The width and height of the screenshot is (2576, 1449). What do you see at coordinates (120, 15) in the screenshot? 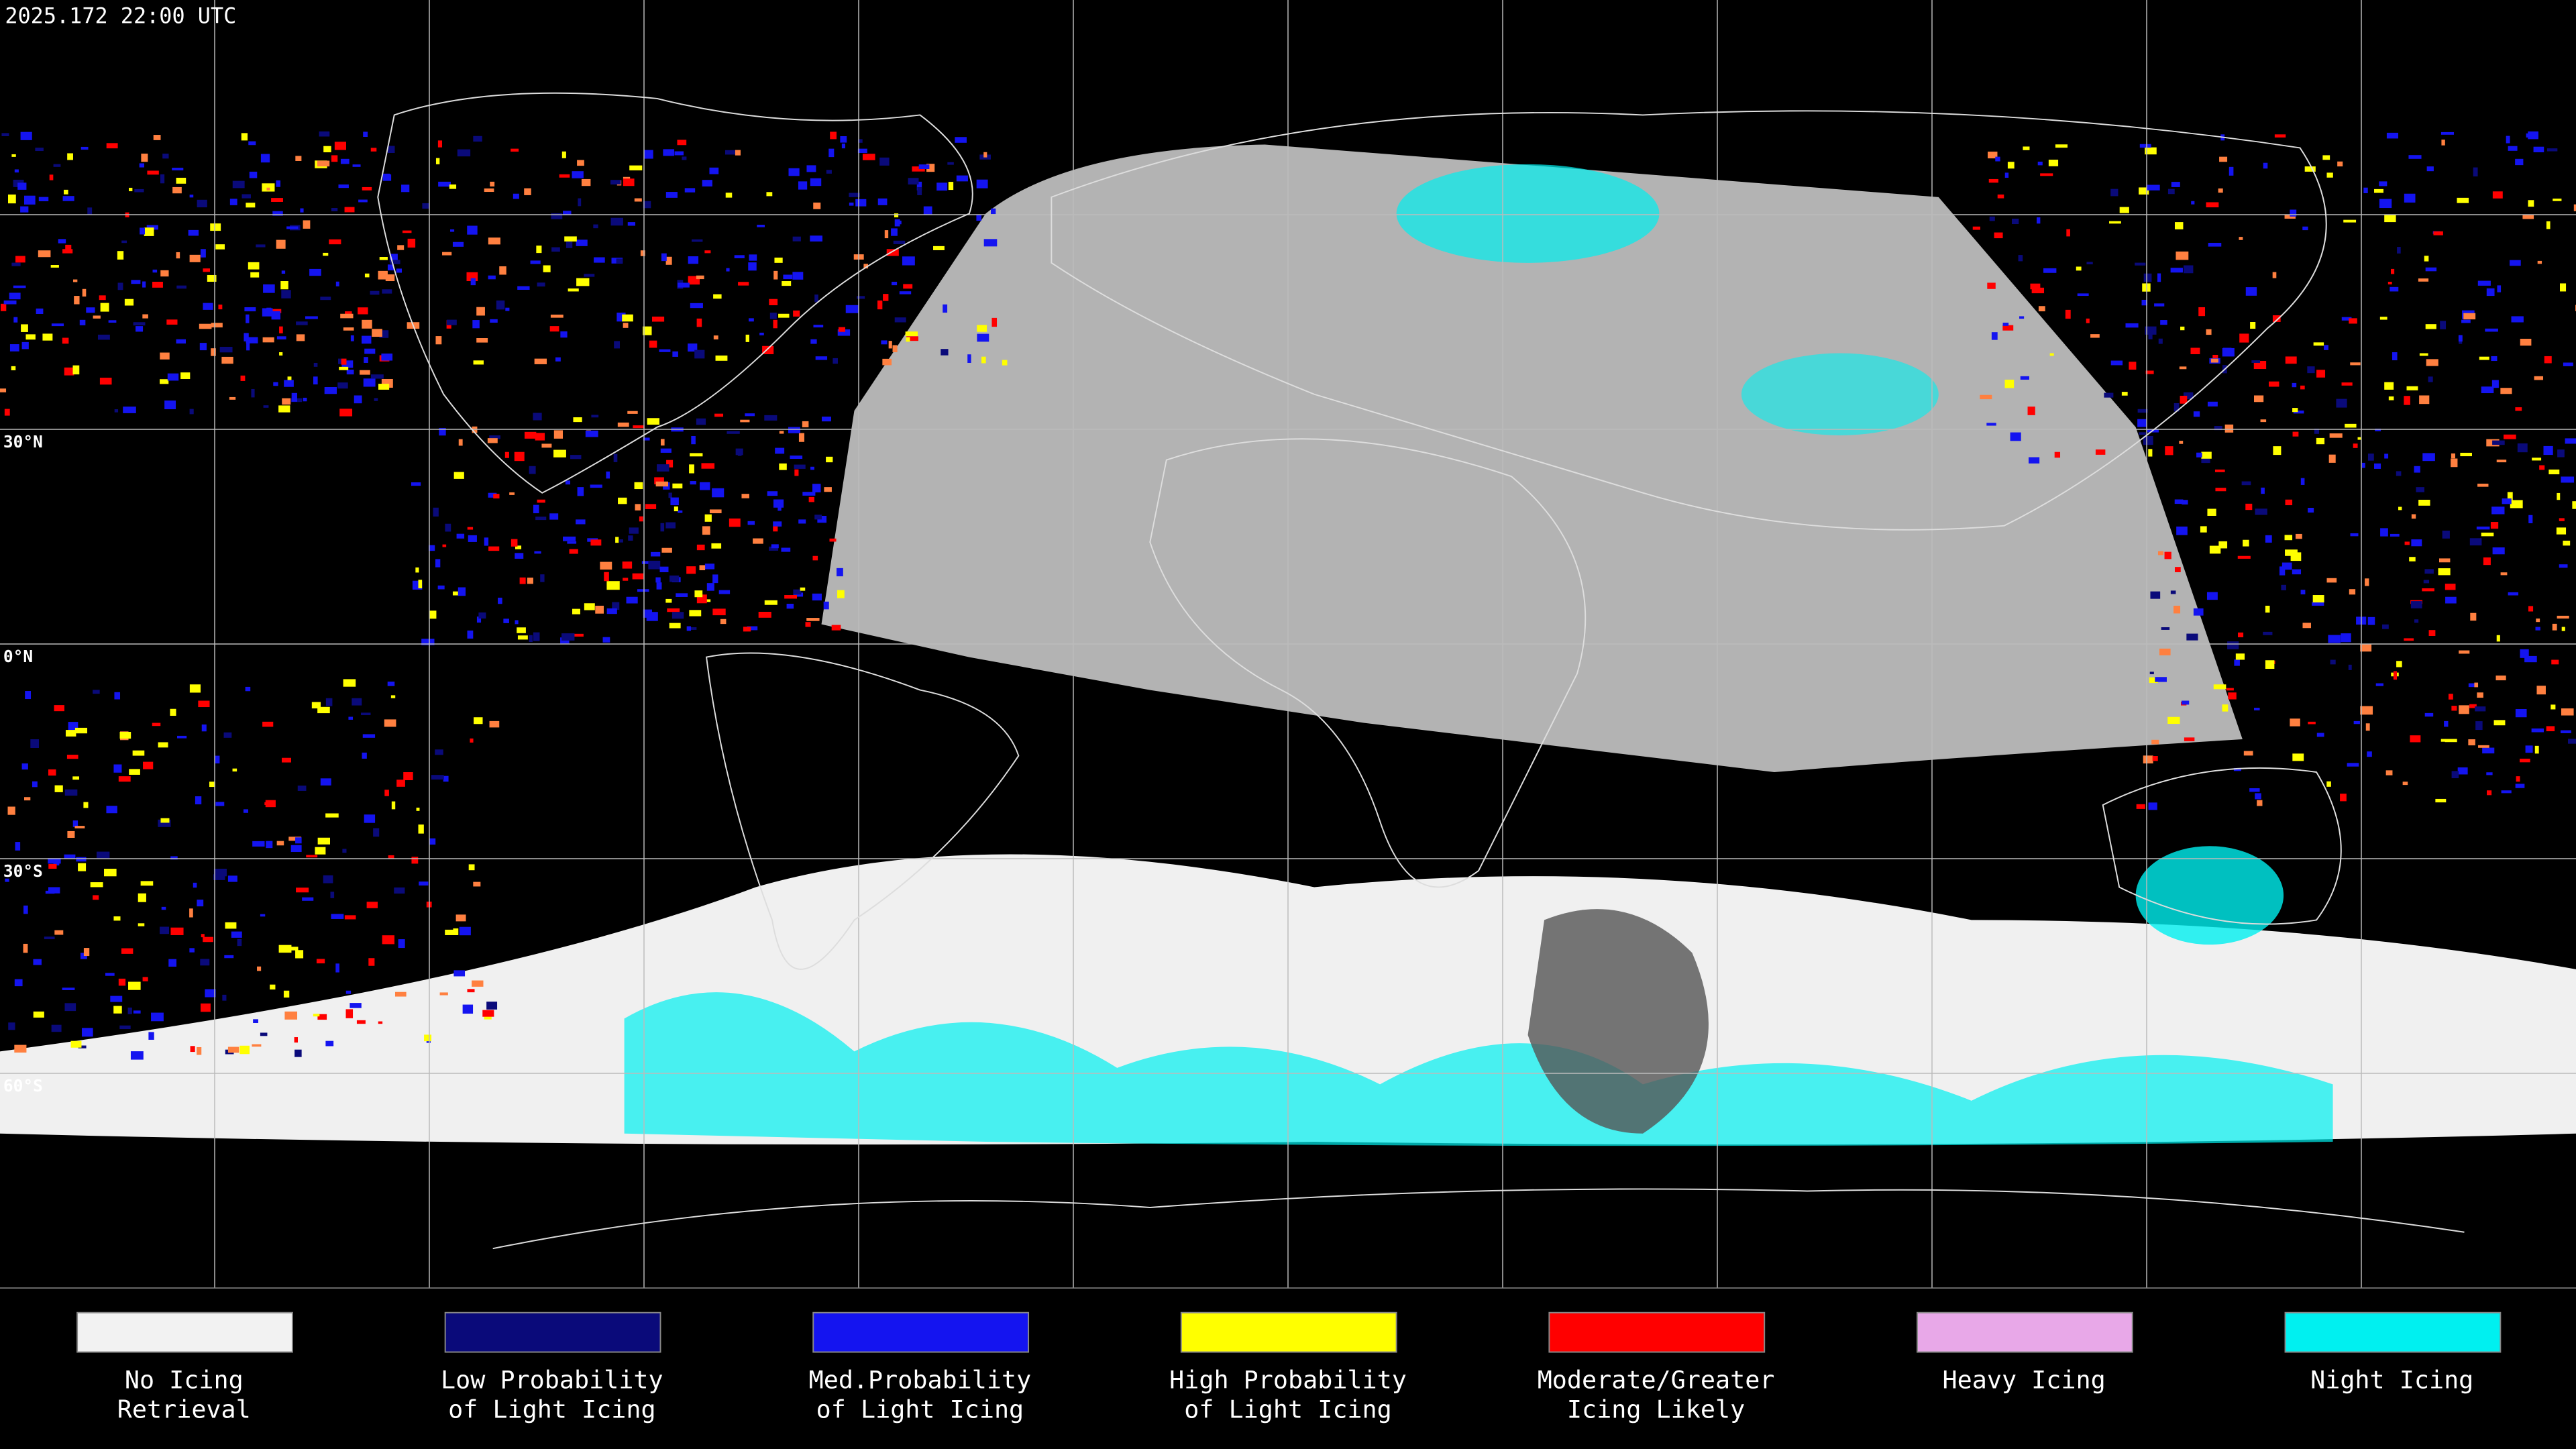
I see `timestamp: 2025.172 22:00 UTC` at bounding box center [120, 15].